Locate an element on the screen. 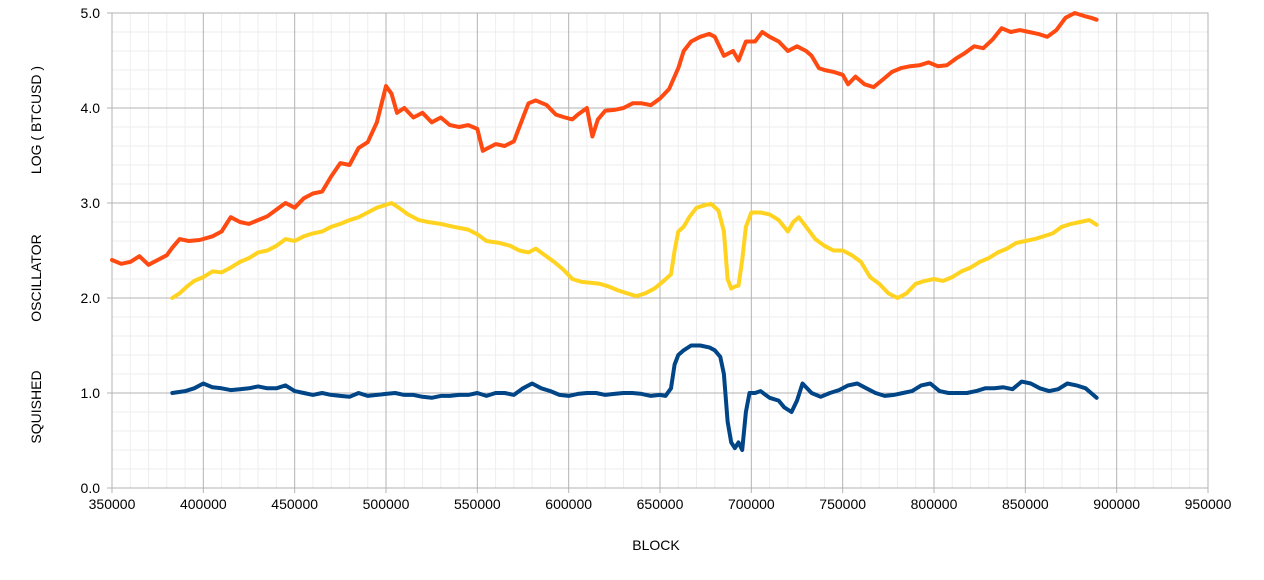 Image resolution: width=1264 pixels, height=580 pixels. x-axis-label: BLOCK is located at coordinates (656, 545).